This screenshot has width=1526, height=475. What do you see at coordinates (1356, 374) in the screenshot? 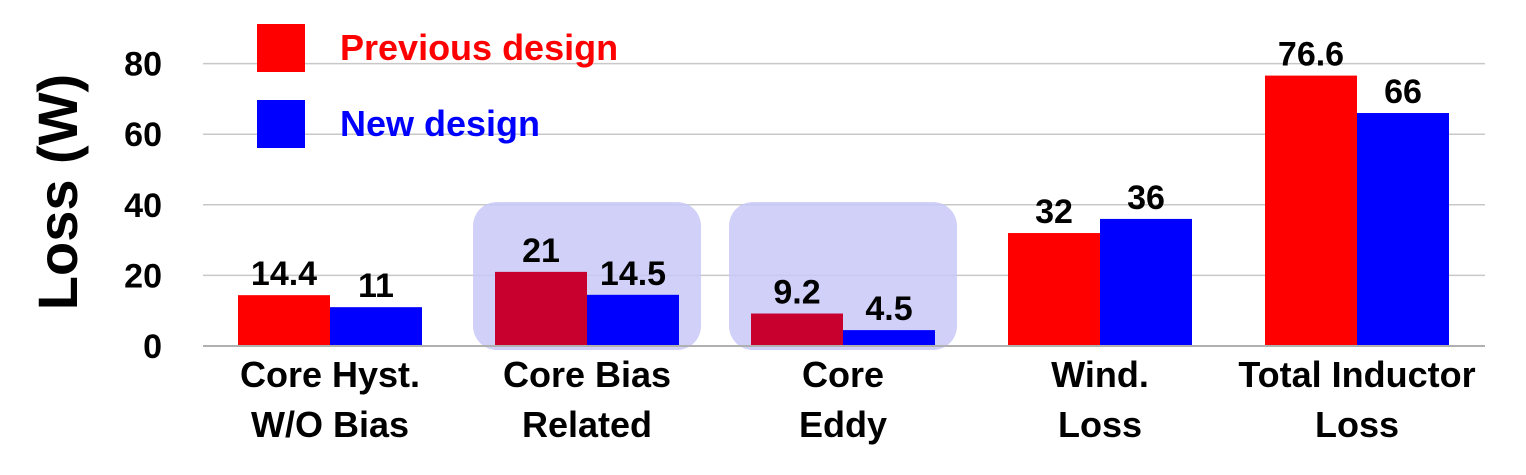
I see `category-label: Total Inductor` at bounding box center [1356, 374].